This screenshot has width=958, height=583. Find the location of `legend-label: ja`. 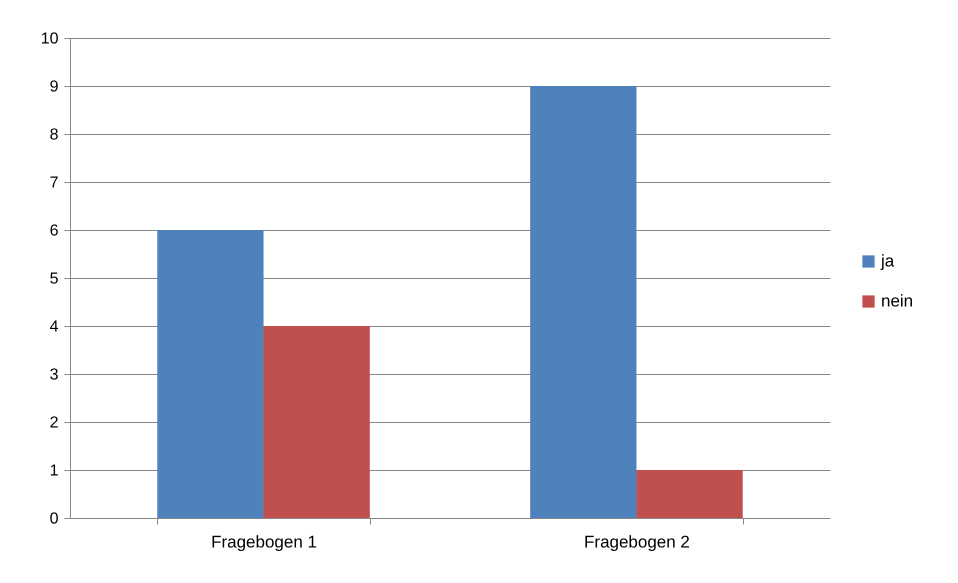

legend-label: ja is located at coordinates (887, 261).